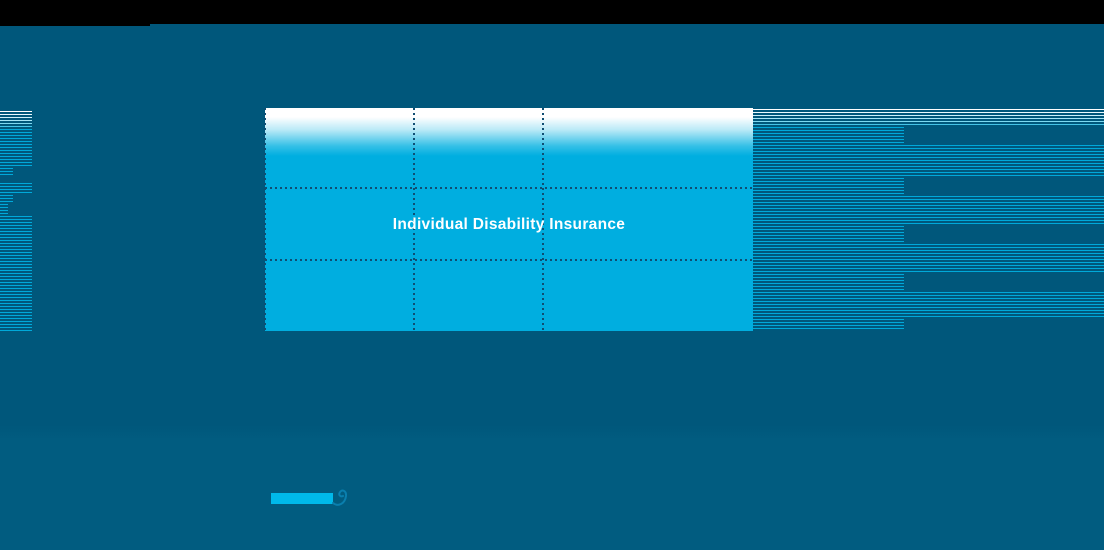 The width and height of the screenshot is (1104, 550). What do you see at coordinates (302, 498) in the screenshot?
I see `cta-link-bar` at bounding box center [302, 498].